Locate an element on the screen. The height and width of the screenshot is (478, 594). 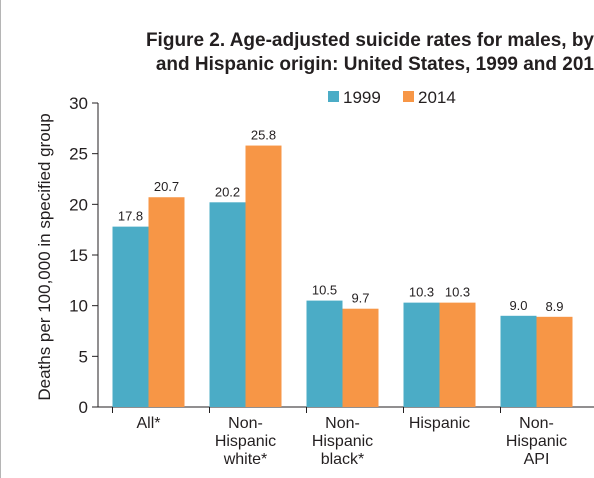
legend-label-2014: 2014 is located at coordinates (437, 97).